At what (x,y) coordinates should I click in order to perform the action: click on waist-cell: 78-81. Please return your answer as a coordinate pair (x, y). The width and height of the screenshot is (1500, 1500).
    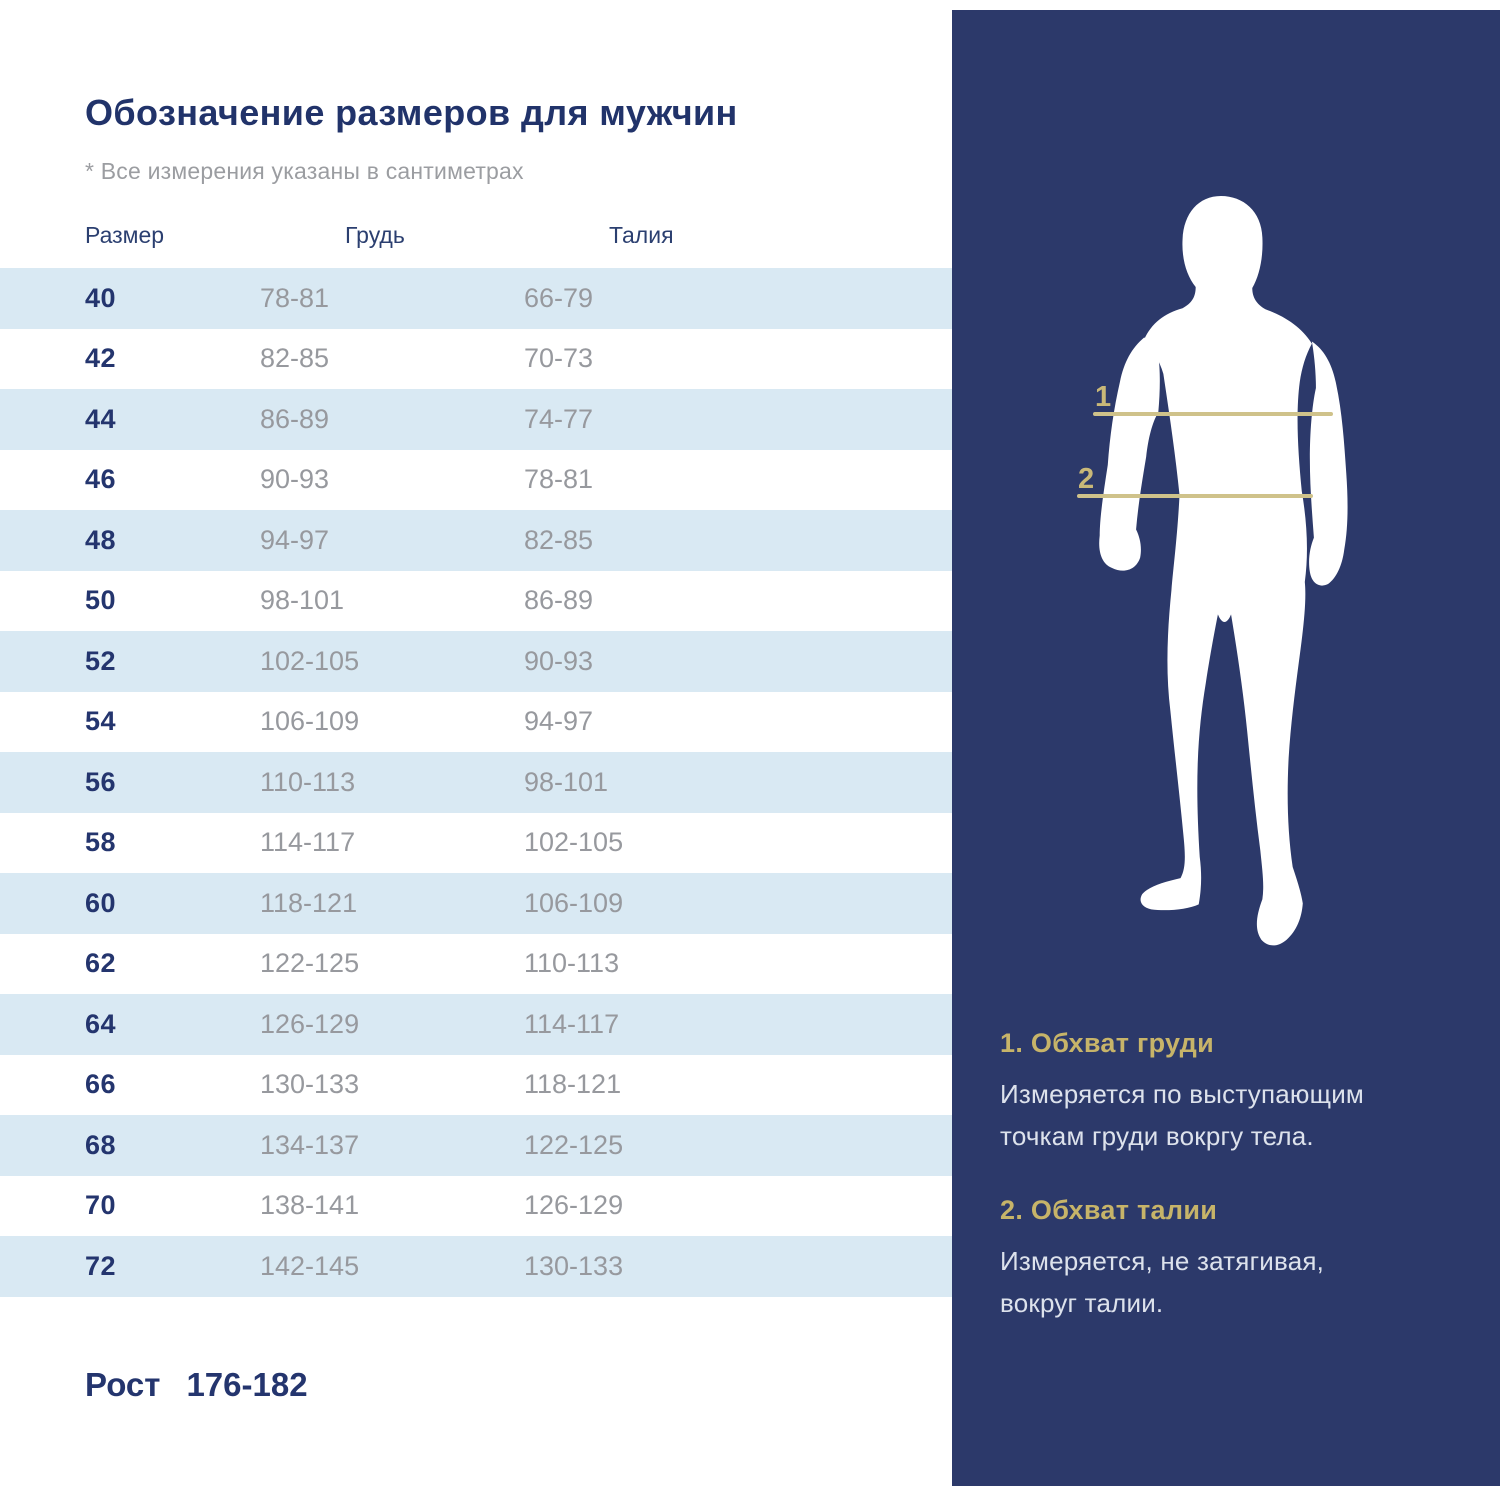
    Looking at the image, I should click on (559, 479).